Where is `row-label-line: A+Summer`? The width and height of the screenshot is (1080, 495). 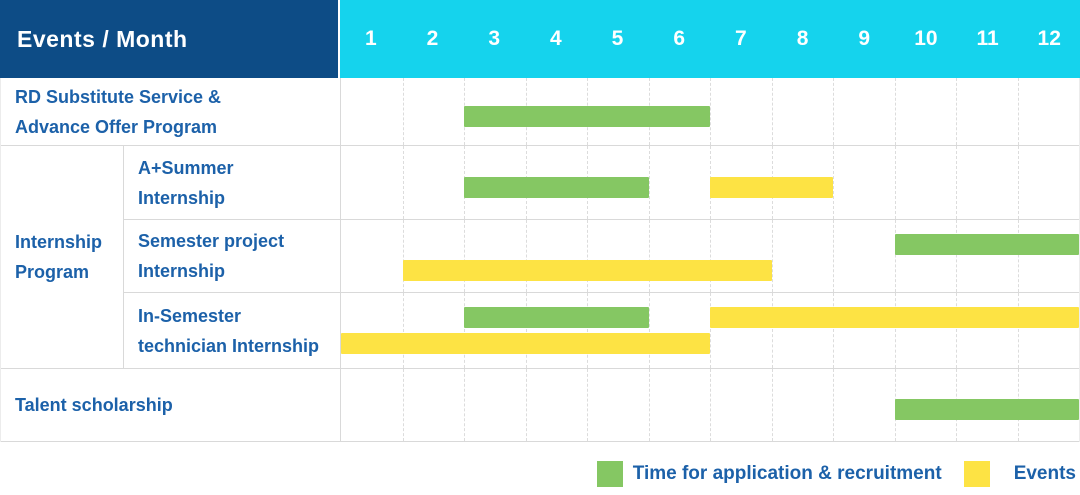 row-label-line: A+Summer is located at coordinates (186, 167).